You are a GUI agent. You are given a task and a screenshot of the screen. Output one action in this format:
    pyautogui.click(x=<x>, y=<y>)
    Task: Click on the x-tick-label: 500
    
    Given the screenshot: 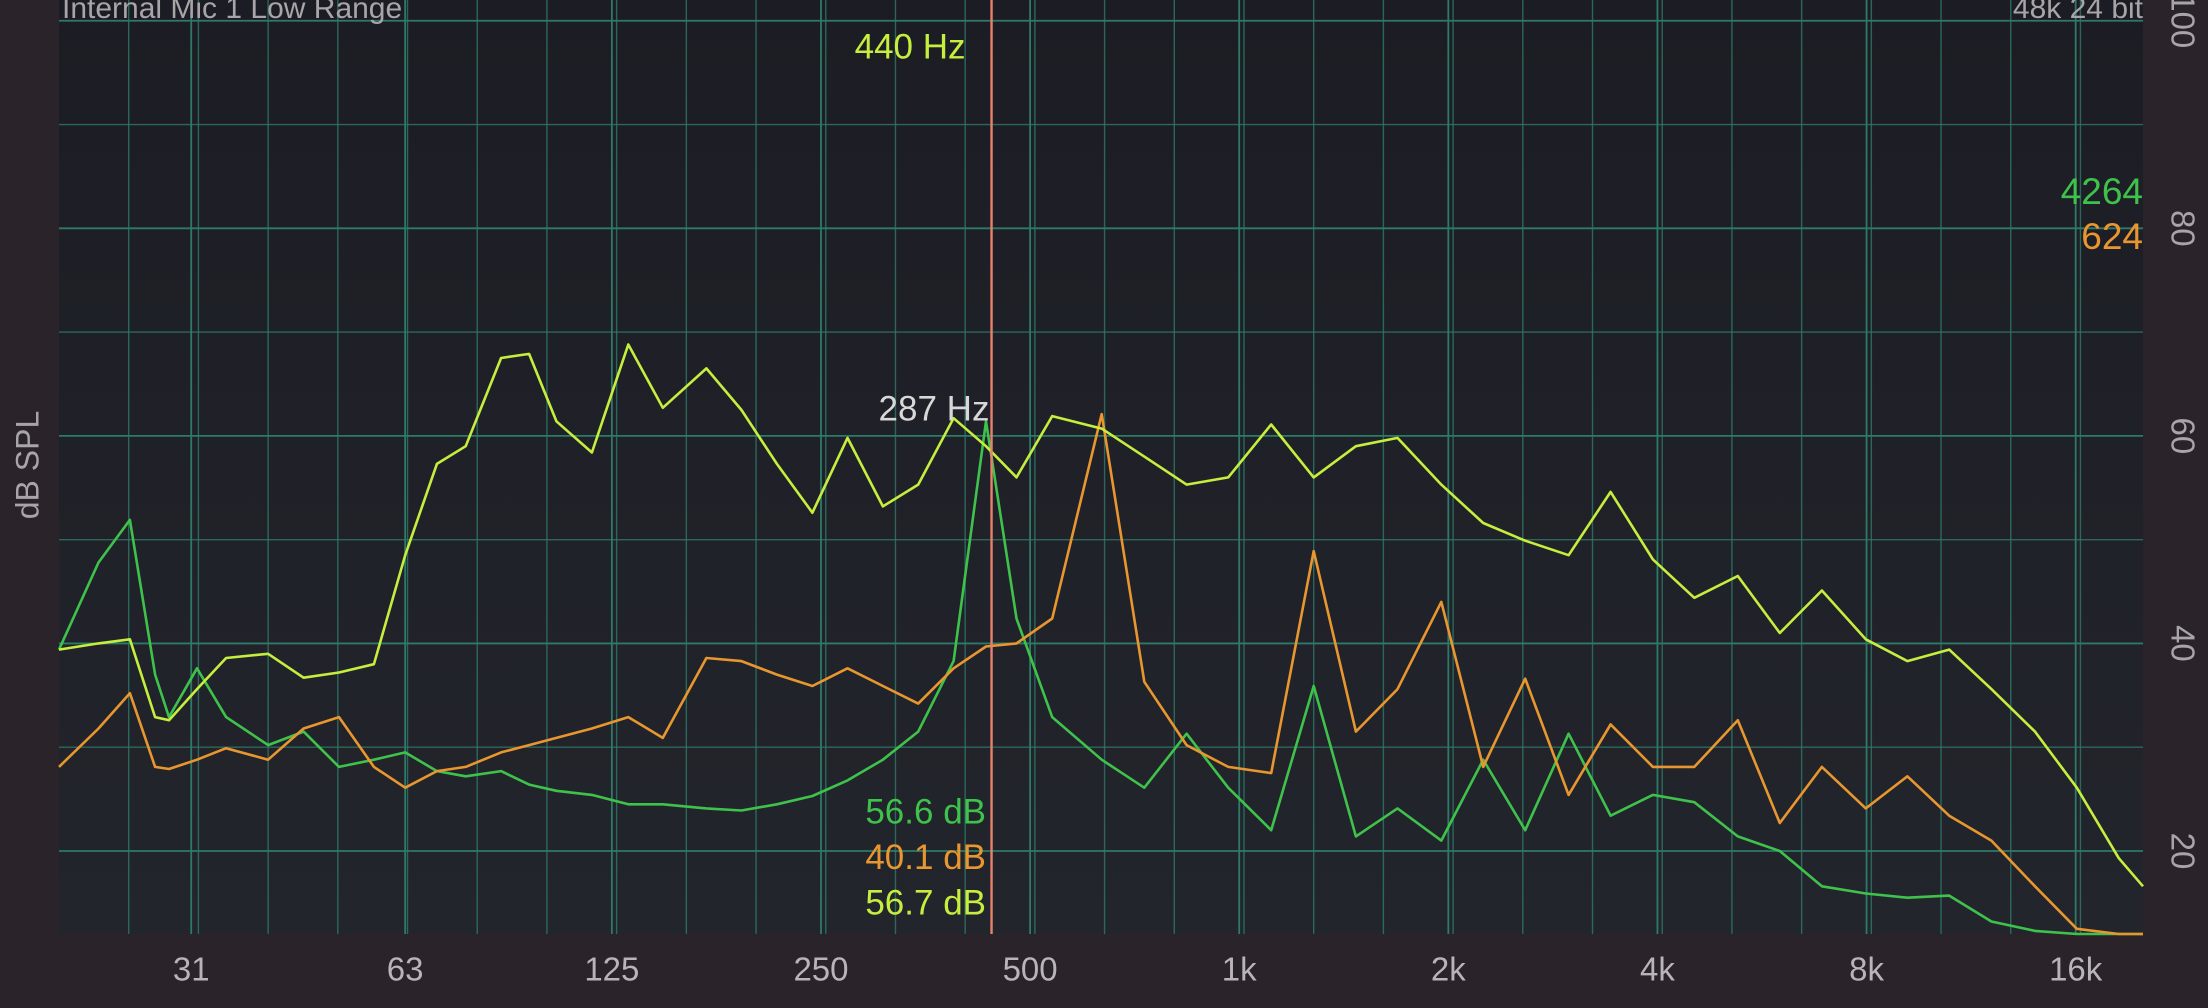 What is the action you would take?
    pyautogui.click(x=1030, y=969)
    